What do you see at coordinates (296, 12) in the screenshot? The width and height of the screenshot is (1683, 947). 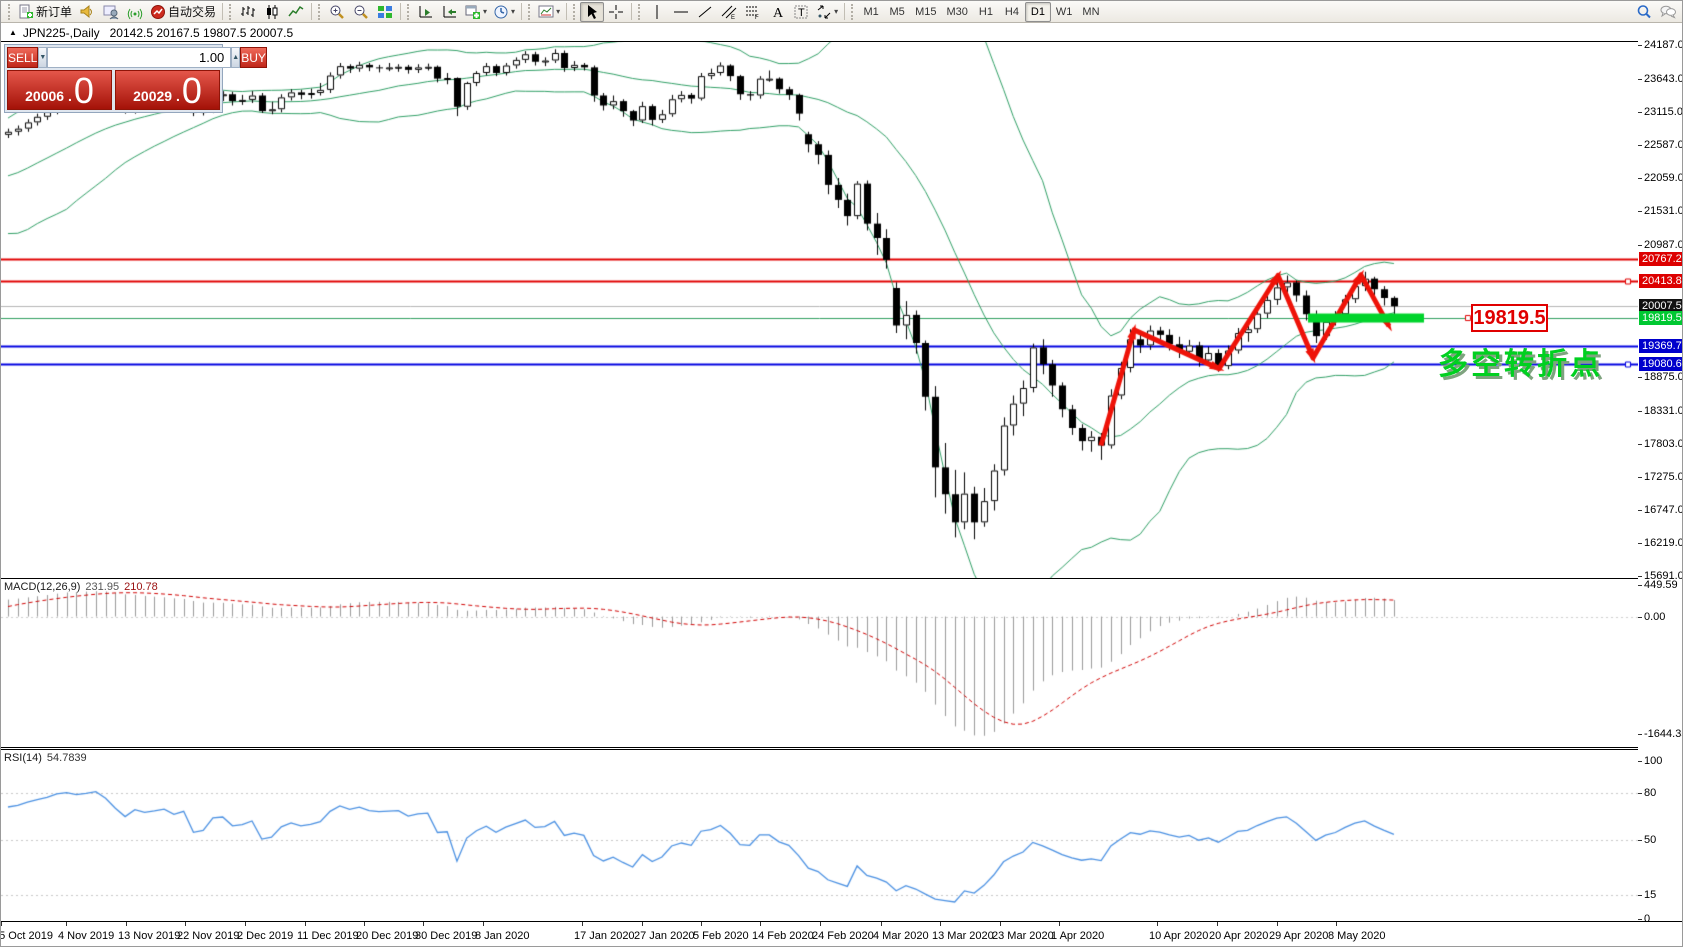 I see `line-chart-button` at bounding box center [296, 12].